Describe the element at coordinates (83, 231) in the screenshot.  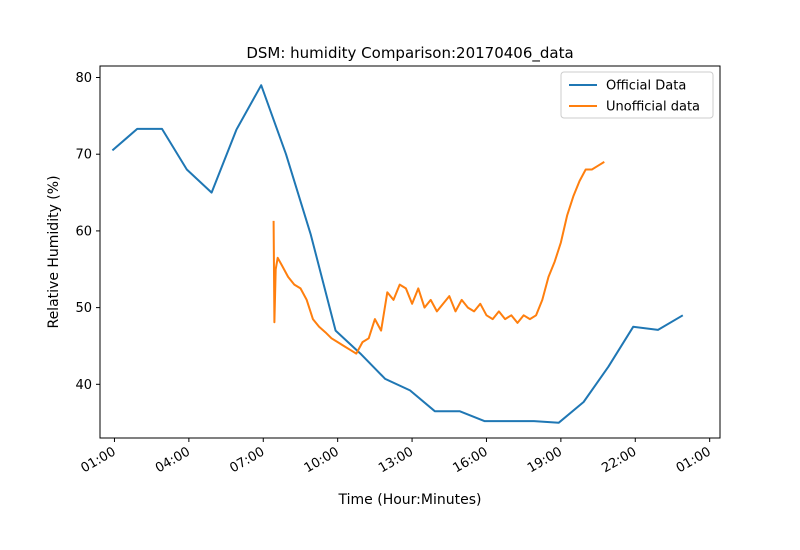
I see `y-tick-label: 60` at that location.